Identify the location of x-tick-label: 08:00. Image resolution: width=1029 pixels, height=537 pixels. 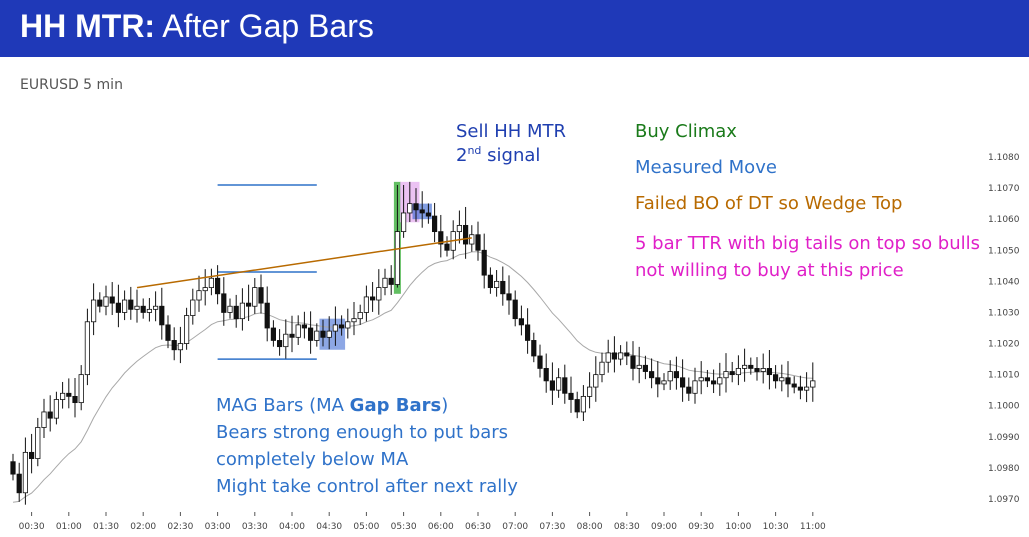
(590, 527).